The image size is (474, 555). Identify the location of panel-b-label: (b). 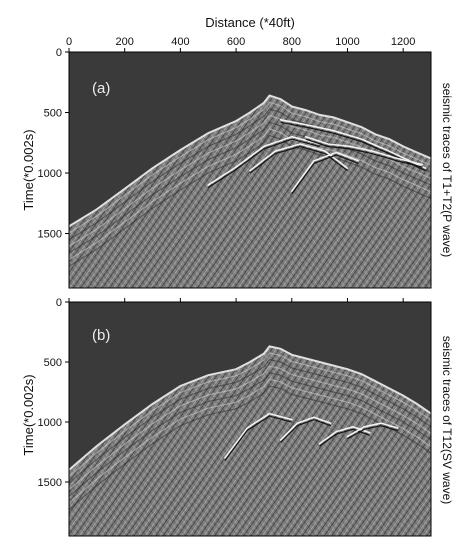
(101, 335).